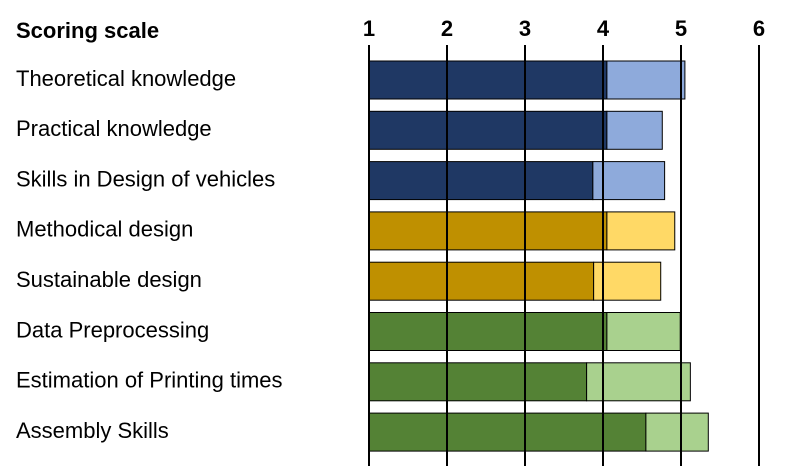  I want to click on category-label: Sustainable design, so click(109, 279).